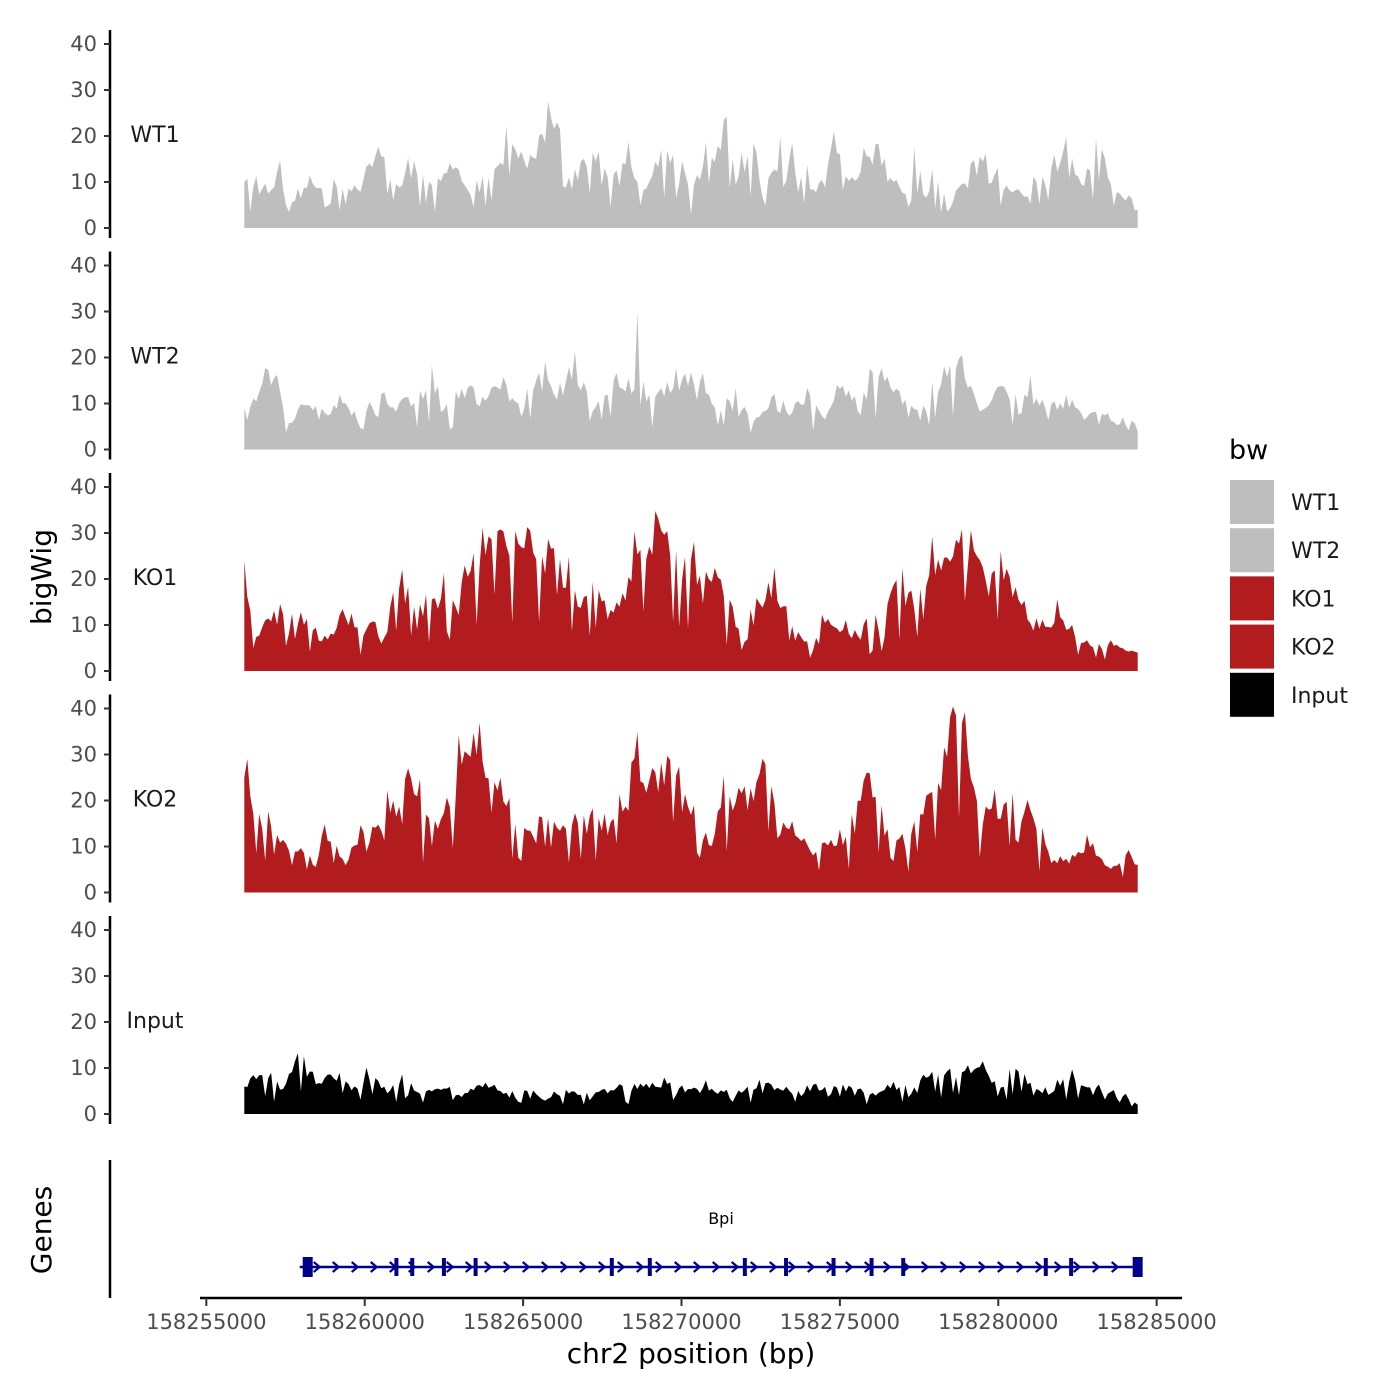 This screenshot has height=1400, width=1400. What do you see at coordinates (155, 800) in the screenshot?
I see `track-label-ko2: KO2` at bounding box center [155, 800].